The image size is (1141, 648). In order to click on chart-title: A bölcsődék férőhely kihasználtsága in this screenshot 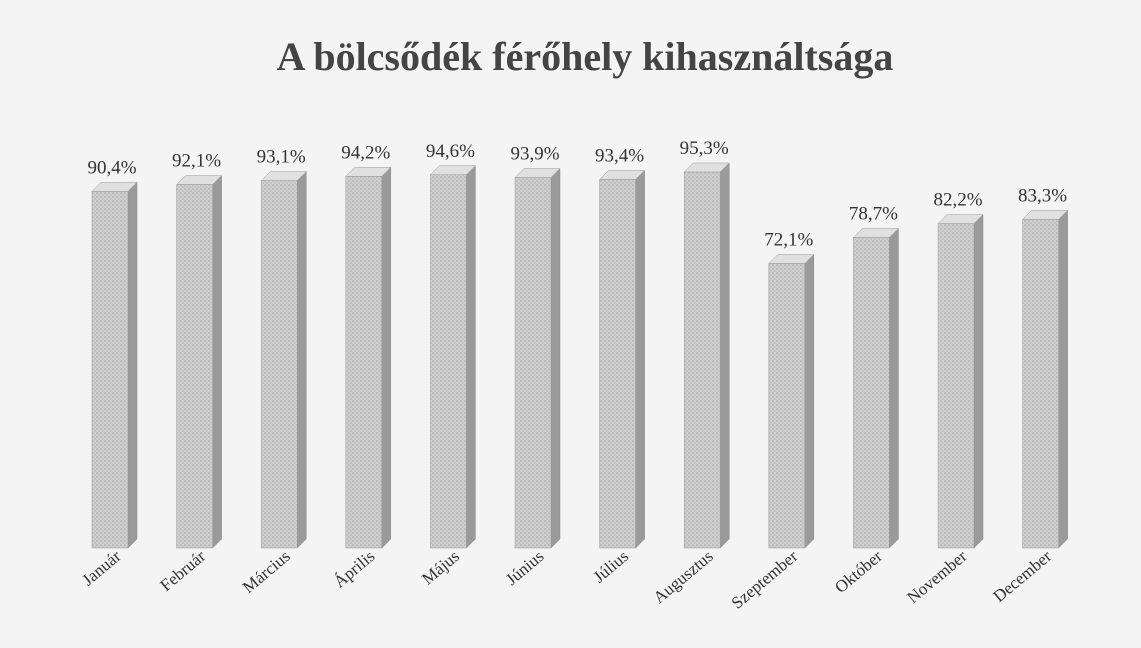, I will do `click(585, 56)`.